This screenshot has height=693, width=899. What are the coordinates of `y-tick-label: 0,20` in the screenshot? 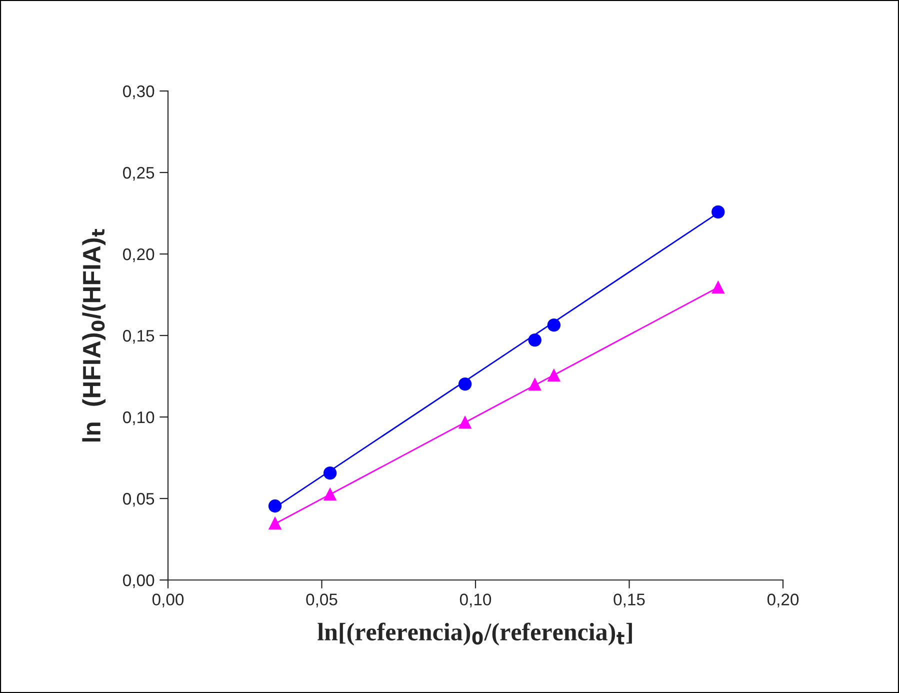 It's located at (138, 255).